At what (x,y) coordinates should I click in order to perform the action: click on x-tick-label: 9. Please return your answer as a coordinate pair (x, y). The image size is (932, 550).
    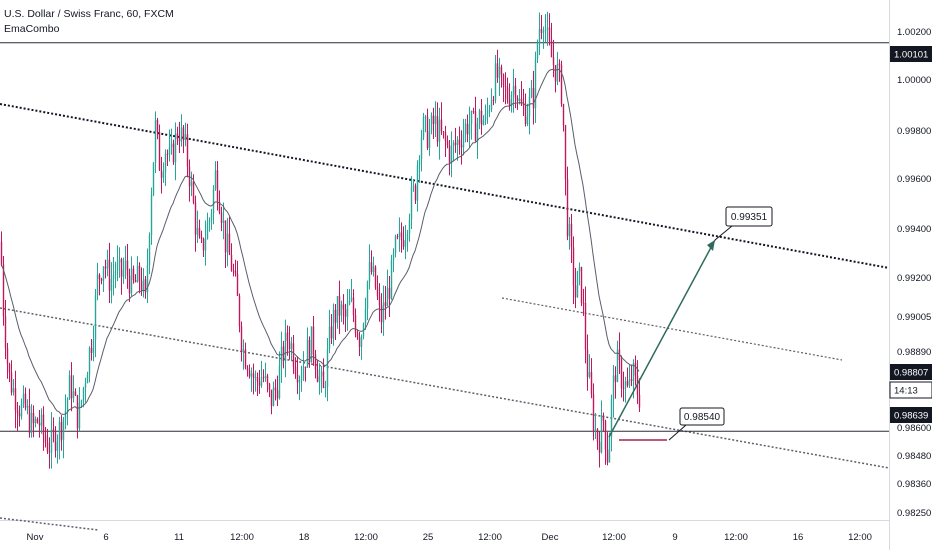
    Looking at the image, I should click on (674, 537).